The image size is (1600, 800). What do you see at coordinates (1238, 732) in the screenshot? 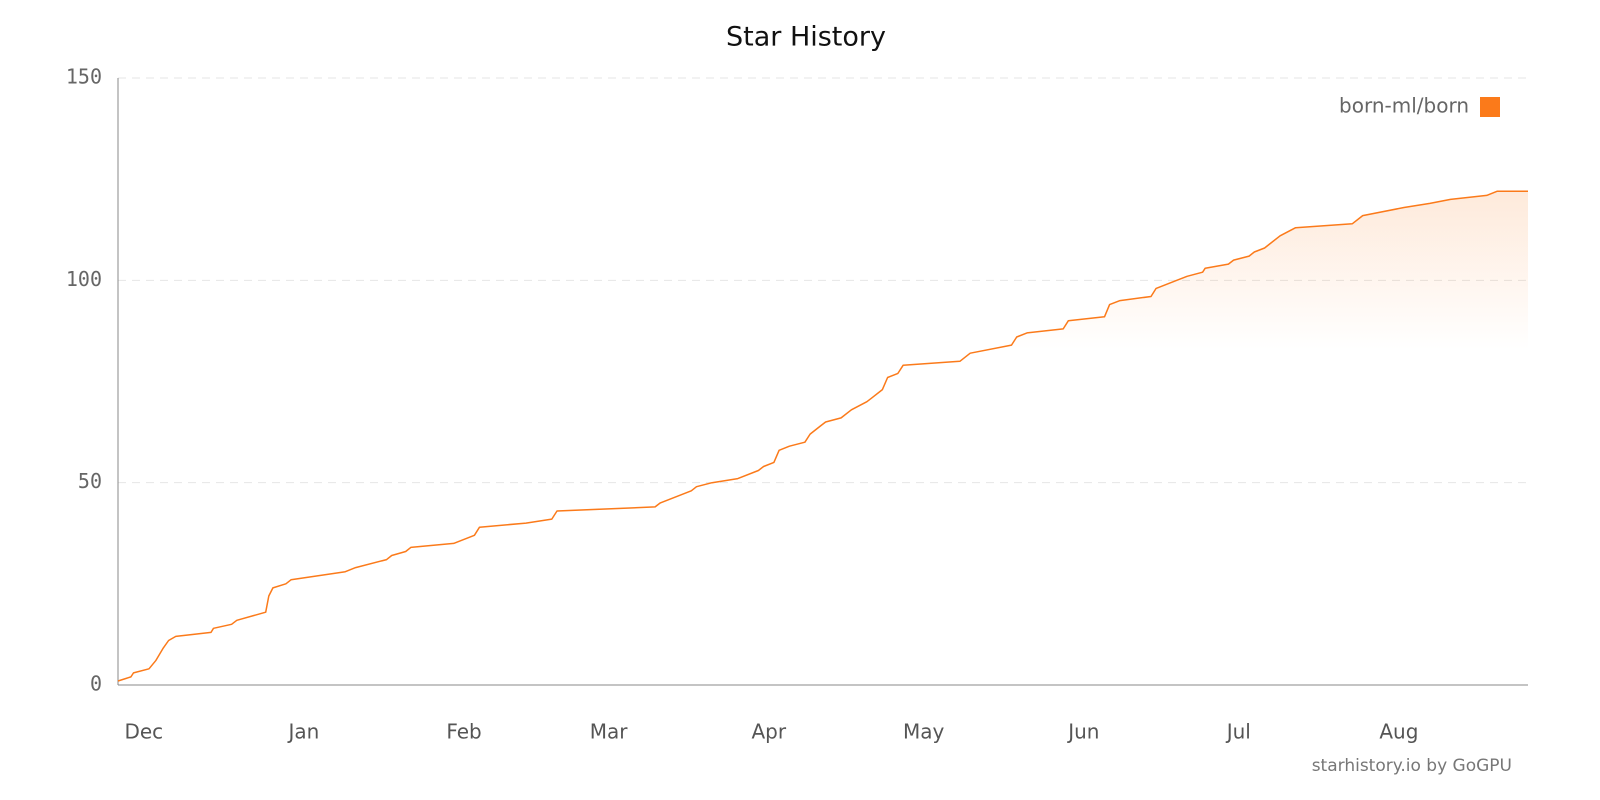
I see `x-tick-label: Jul` at bounding box center [1238, 732].